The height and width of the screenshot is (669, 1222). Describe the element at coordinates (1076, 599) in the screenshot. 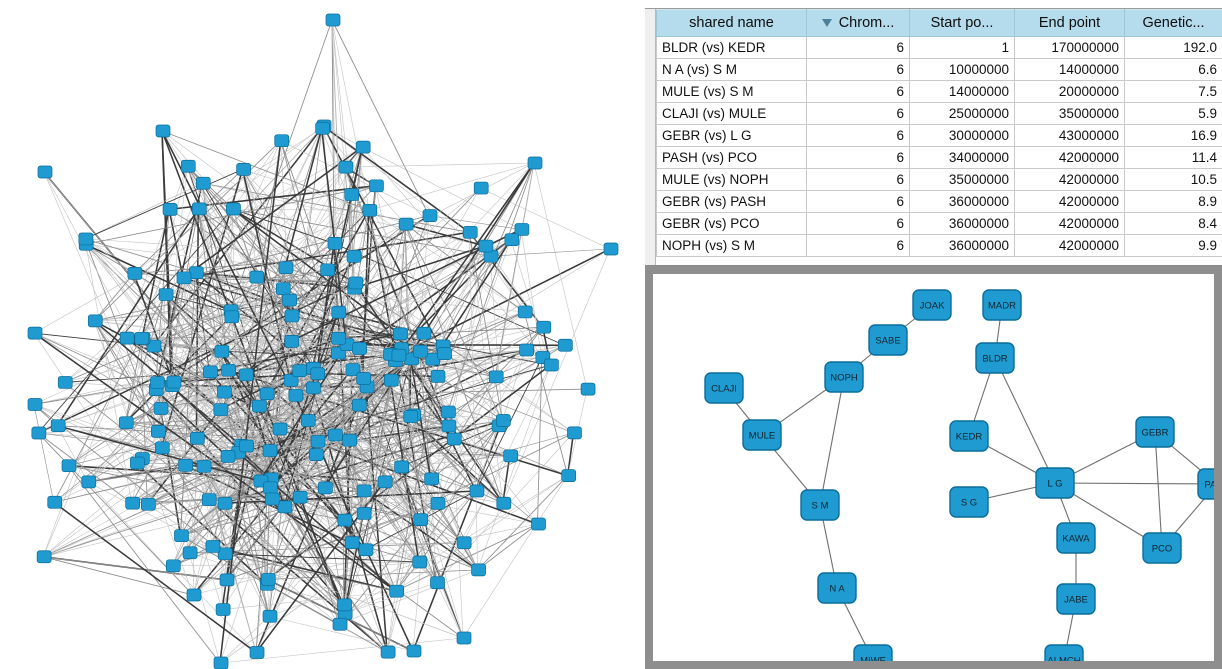

I see `subnetwork-node: JABE` at that location.